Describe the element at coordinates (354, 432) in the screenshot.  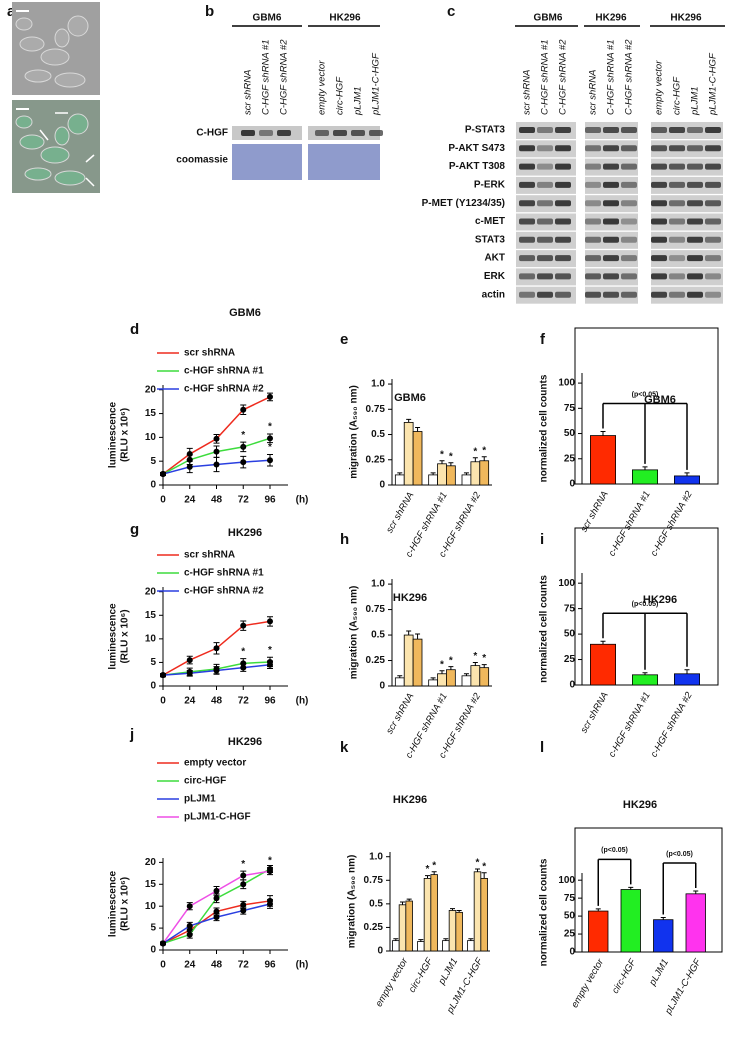
I see `y-axis-label: migration (A₅₉₀ nm)` at that location.